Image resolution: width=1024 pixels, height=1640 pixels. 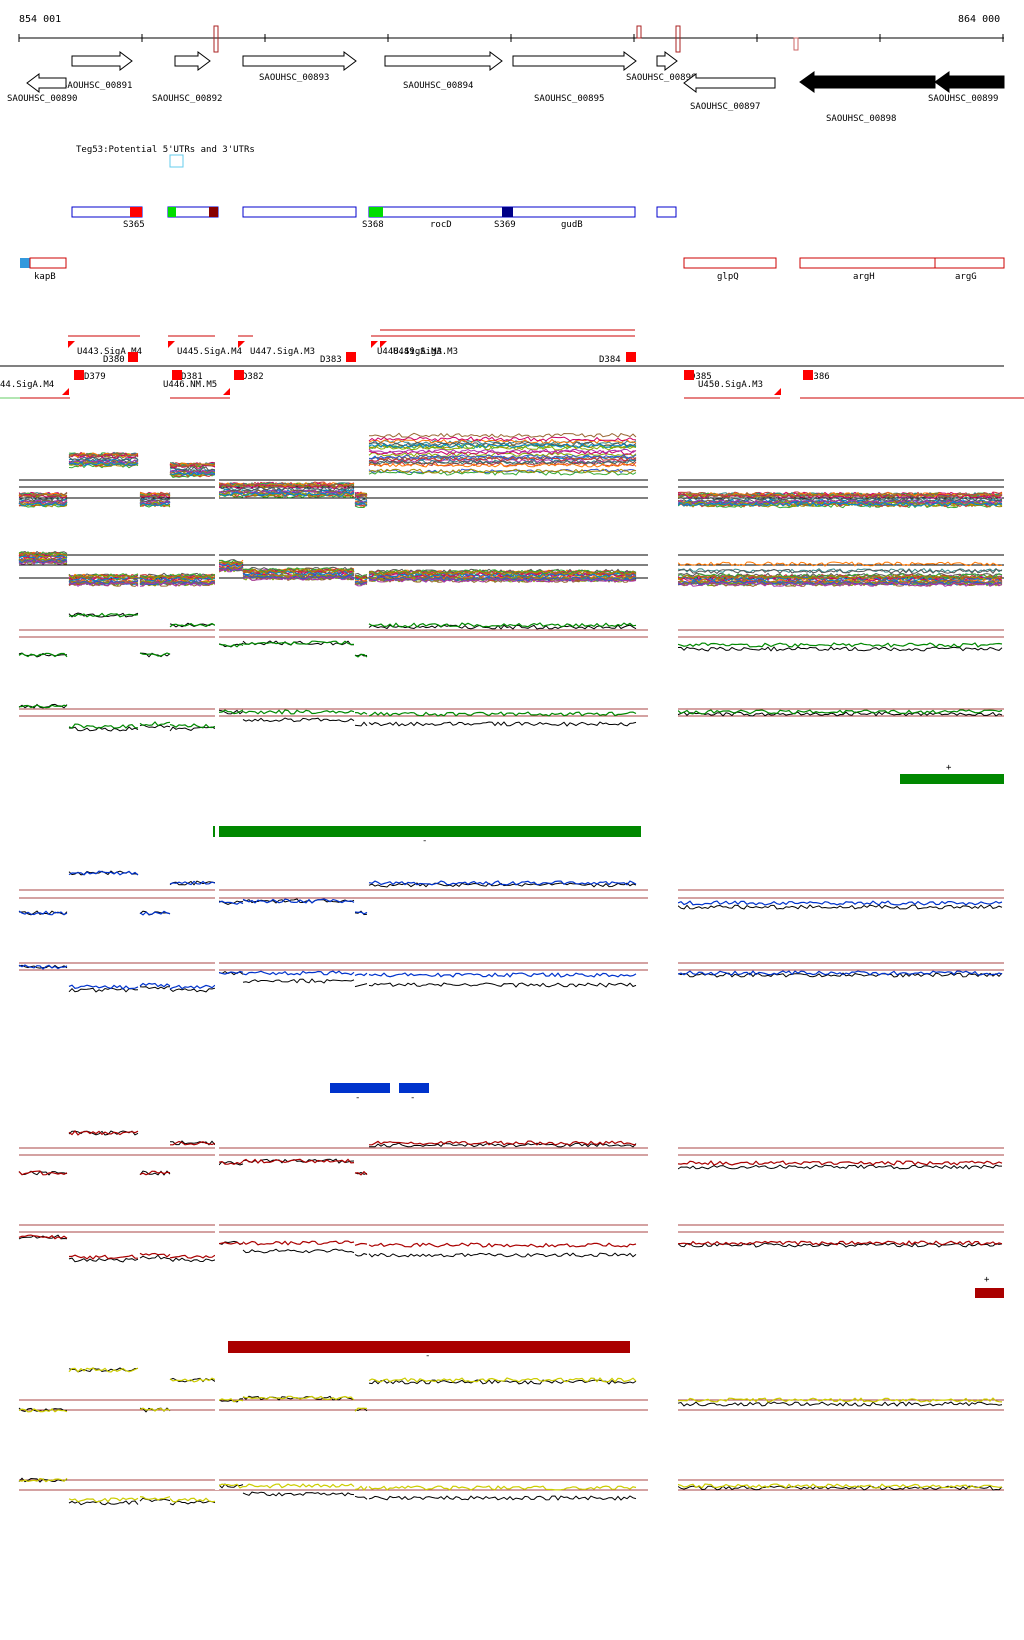 What do you see at coordinates (217, 965) in the screenshot?
I see `segment-gap` at bounding box center [217, 965].